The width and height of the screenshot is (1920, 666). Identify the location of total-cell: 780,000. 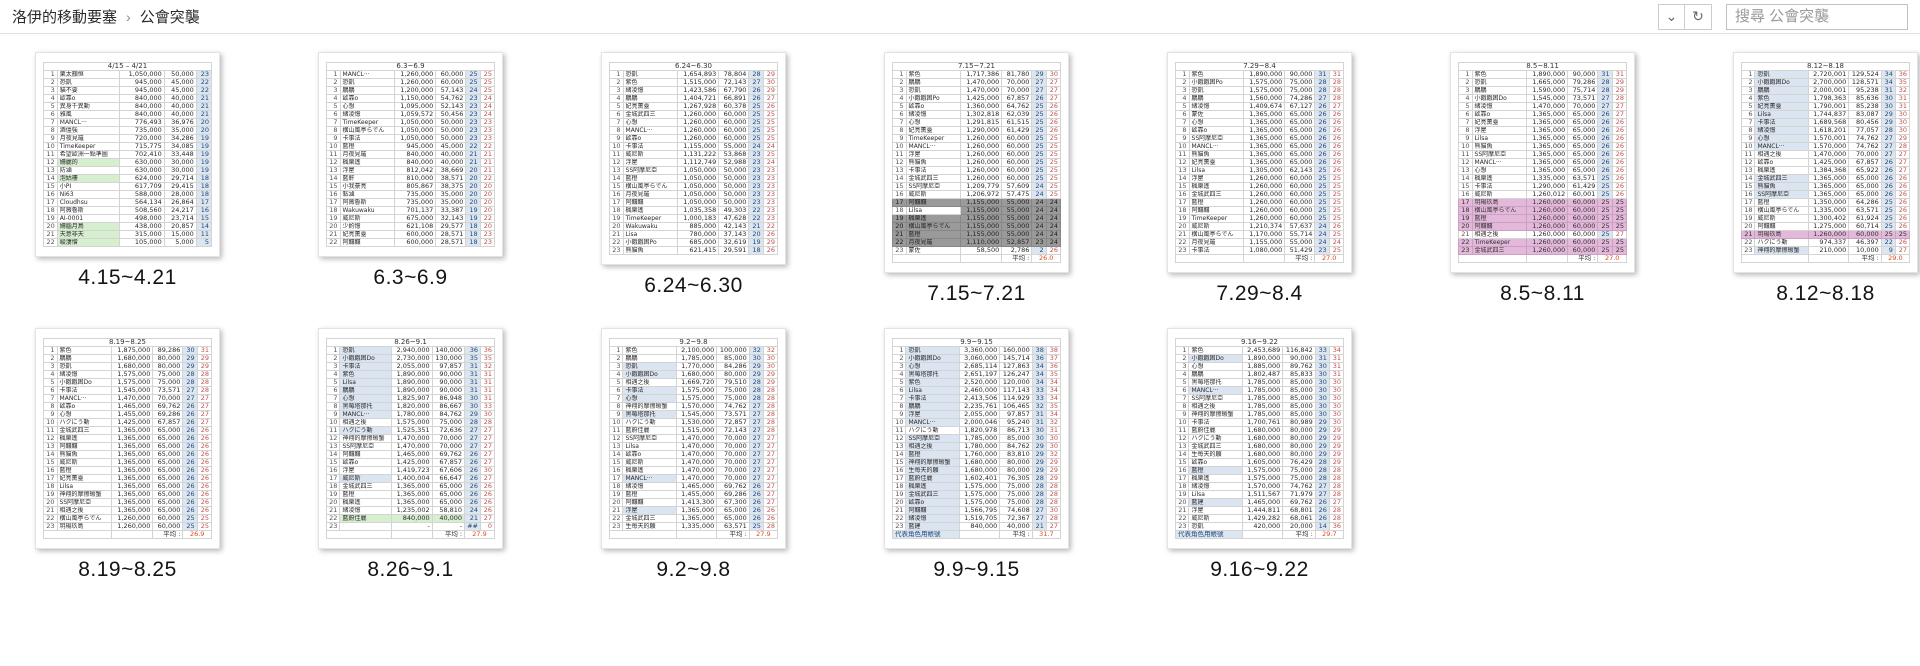
(698, 234).